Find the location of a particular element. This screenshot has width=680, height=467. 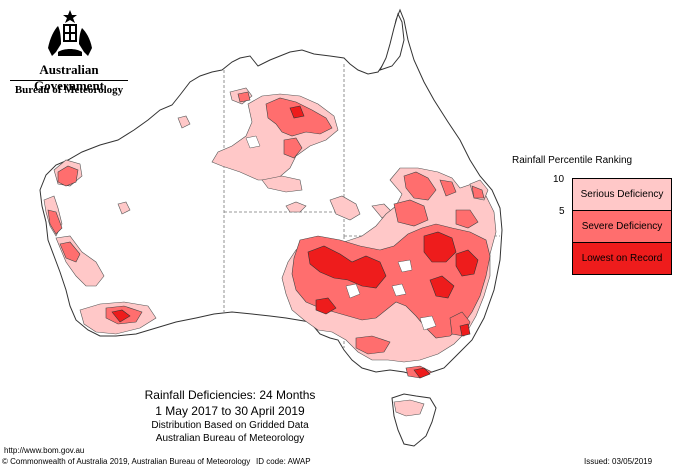

issued-date: Issued: 03/05/2019 is located at coordinates (618, 461).